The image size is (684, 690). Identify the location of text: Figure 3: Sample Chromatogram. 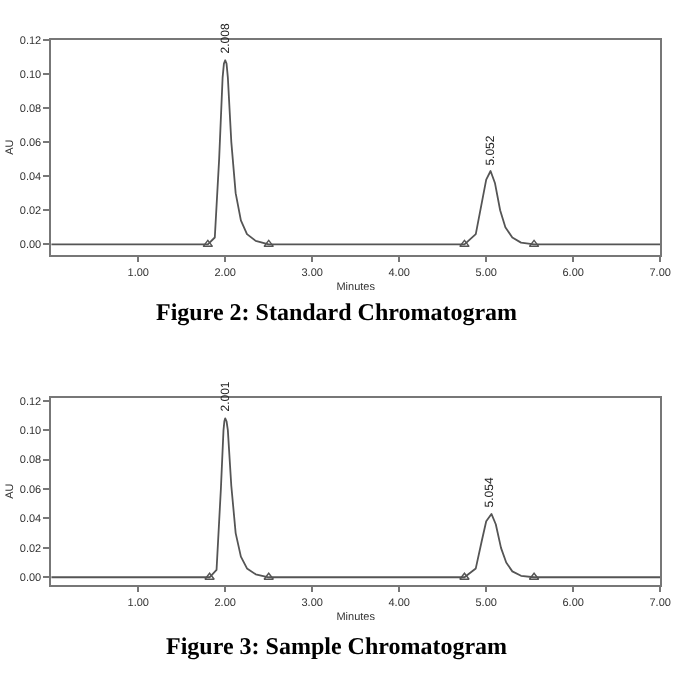
(337, 646).